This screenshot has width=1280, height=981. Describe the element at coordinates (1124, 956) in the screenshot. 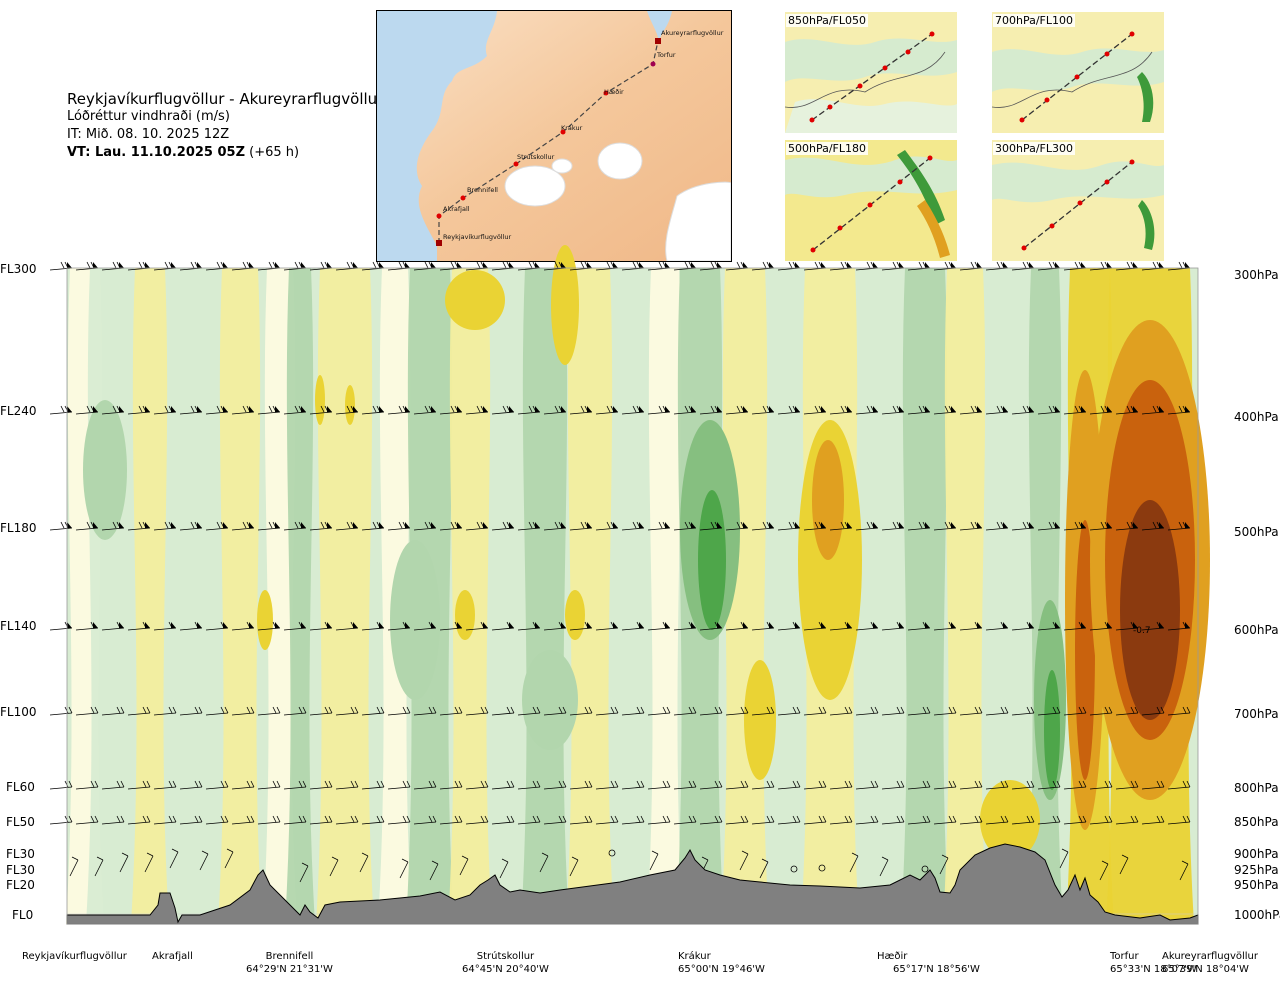

I see `station-name: Torfur` at that location.